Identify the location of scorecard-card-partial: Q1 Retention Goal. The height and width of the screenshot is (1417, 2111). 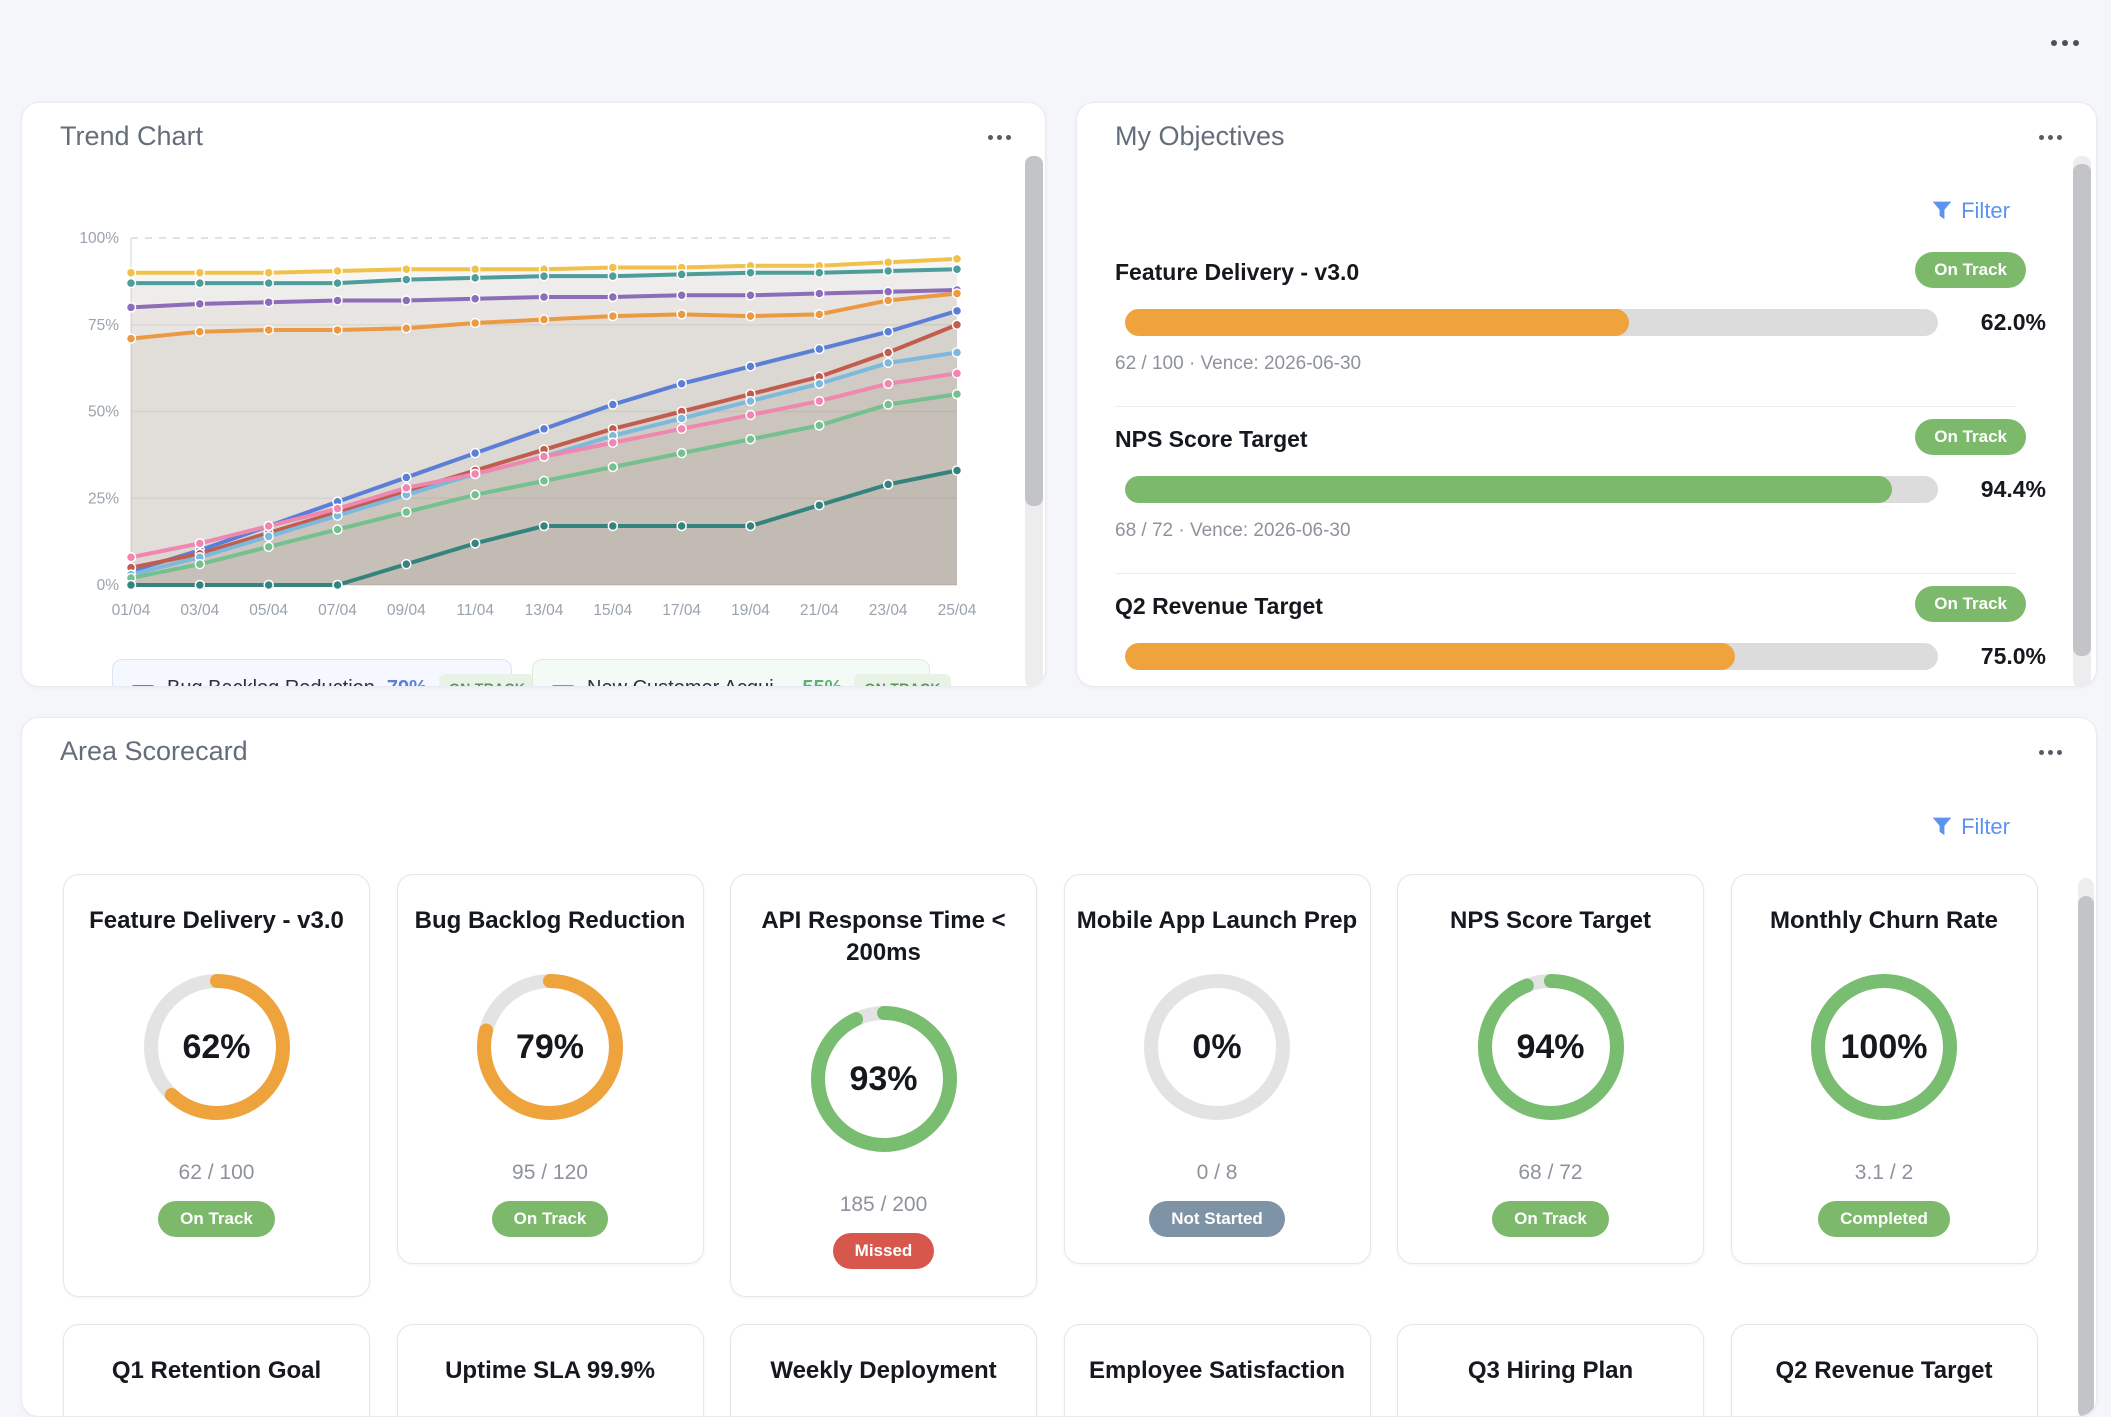
(216, 1370).